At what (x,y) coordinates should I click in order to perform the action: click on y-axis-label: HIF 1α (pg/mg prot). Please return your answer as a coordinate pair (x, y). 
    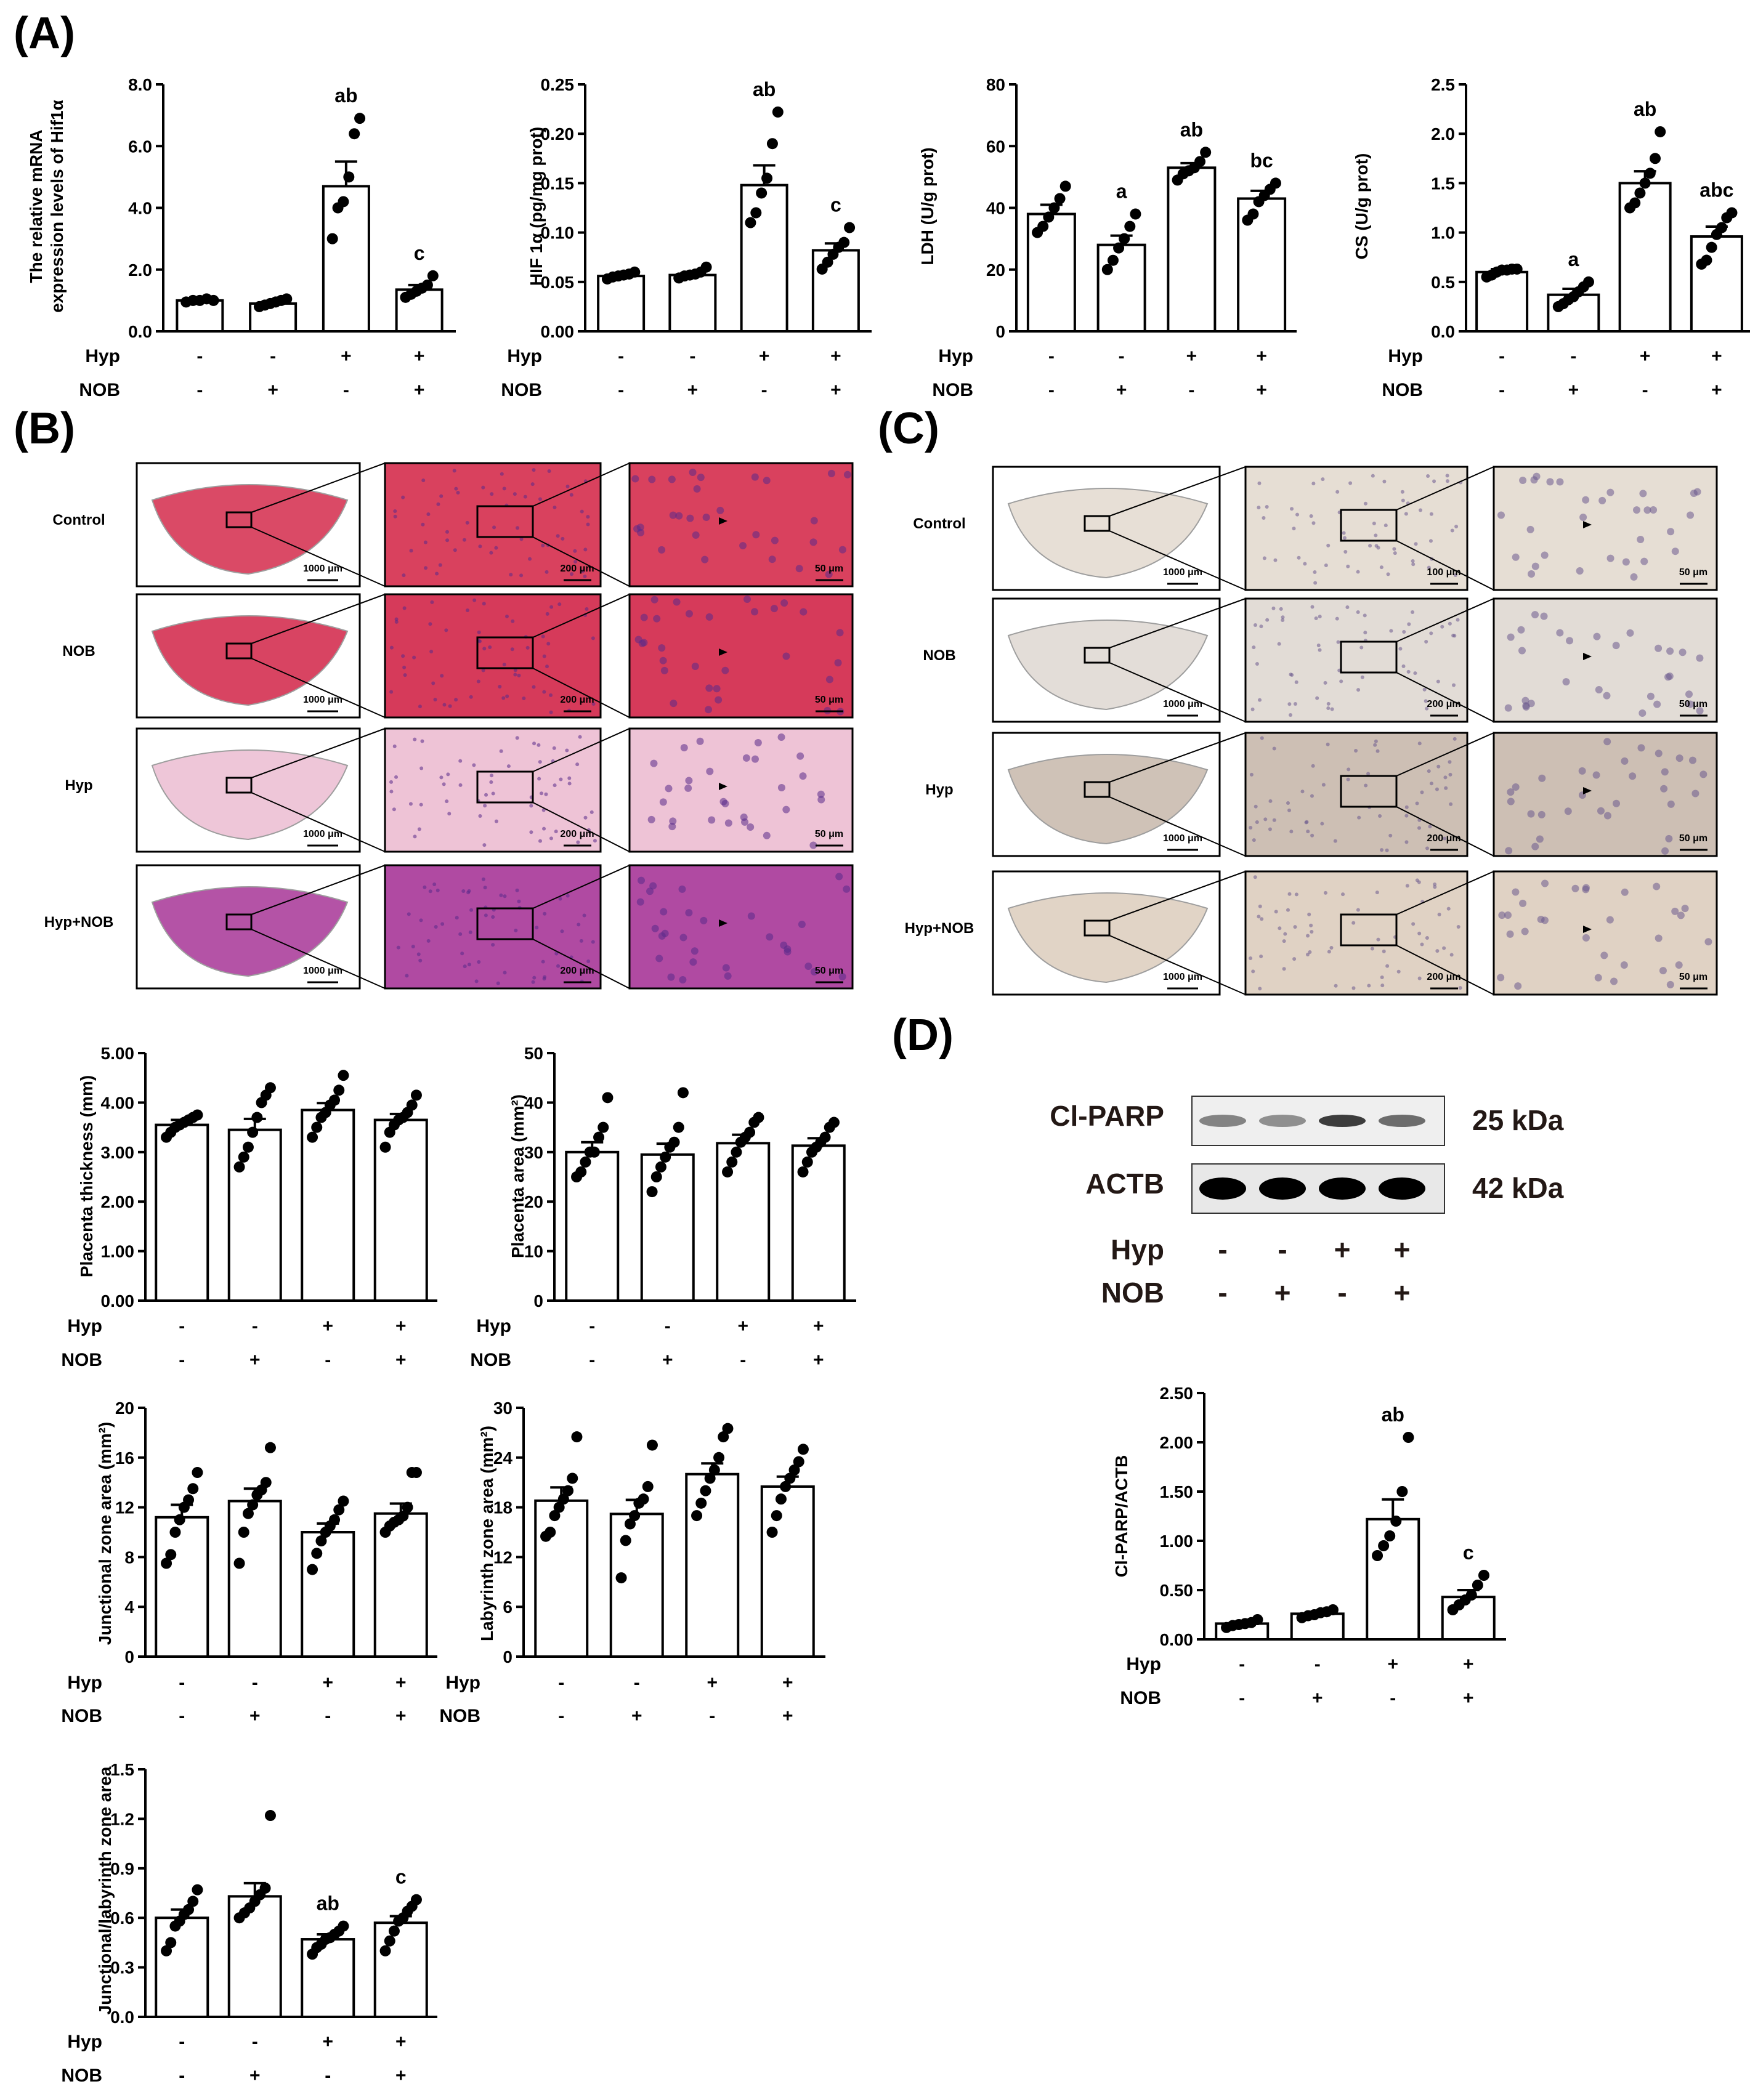
    Looking at the image, I should click on (536, 206).